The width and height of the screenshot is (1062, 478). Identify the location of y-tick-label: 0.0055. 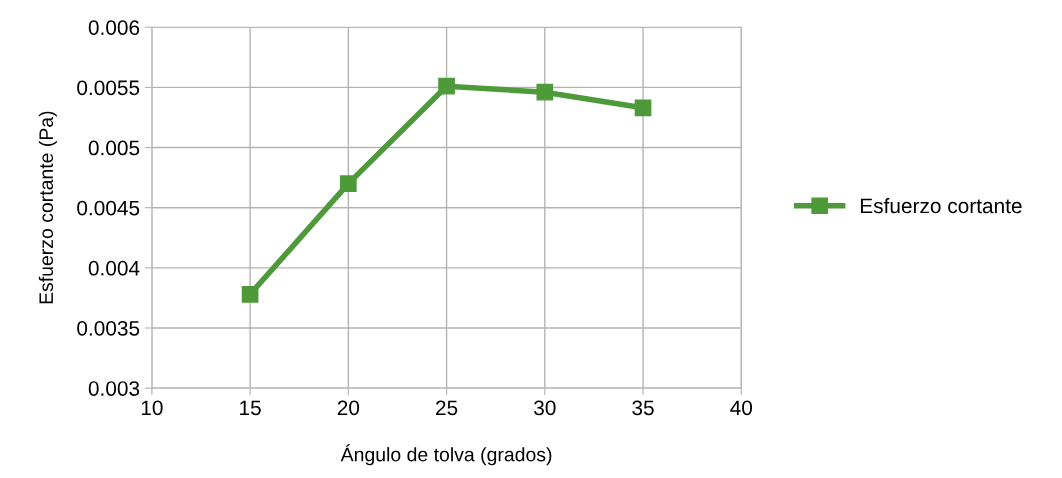
(108, 88).